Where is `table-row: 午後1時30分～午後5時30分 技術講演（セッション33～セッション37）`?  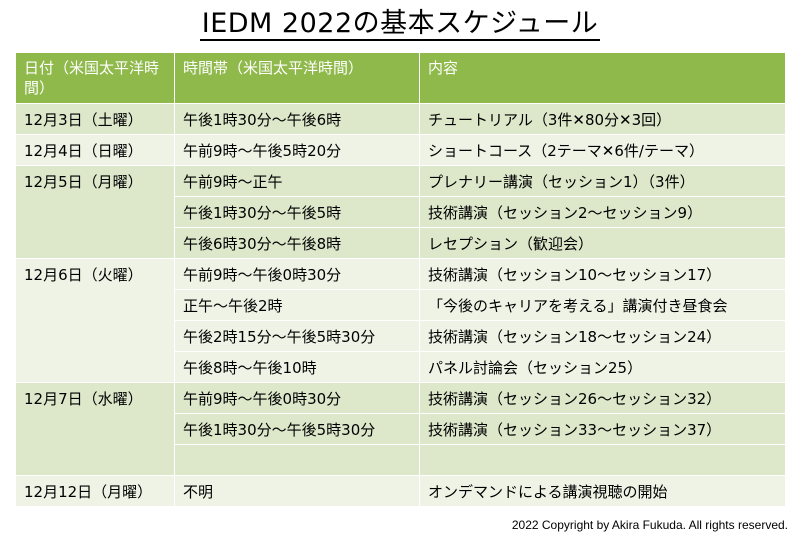
table-row: 午後1時30分～午後5時30分 技術講演（セッション33～セッション37） is located at coordinates (401, 429).